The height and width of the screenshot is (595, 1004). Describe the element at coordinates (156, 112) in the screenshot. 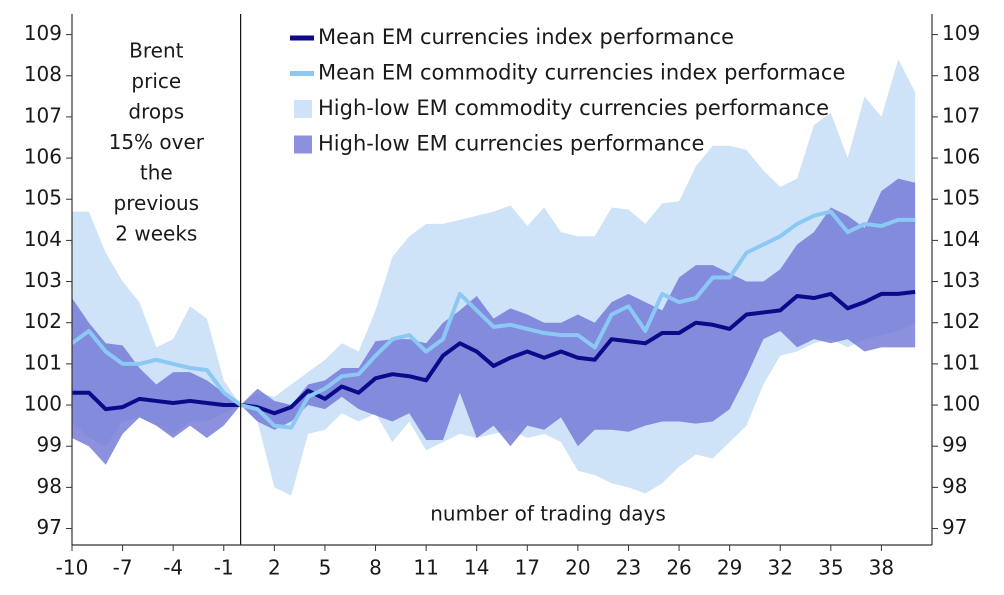

I see `annotation-text: drops` at that location.